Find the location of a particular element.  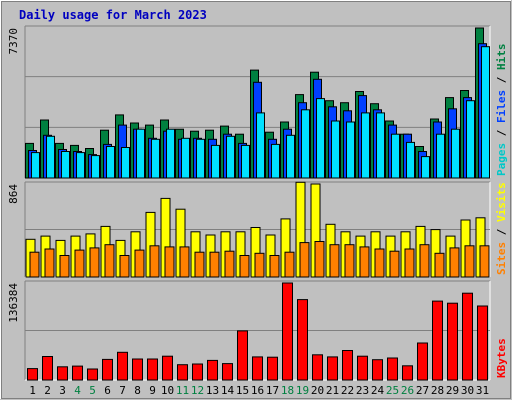

x-tick-label: 20 is located at coordinates (317, 390).